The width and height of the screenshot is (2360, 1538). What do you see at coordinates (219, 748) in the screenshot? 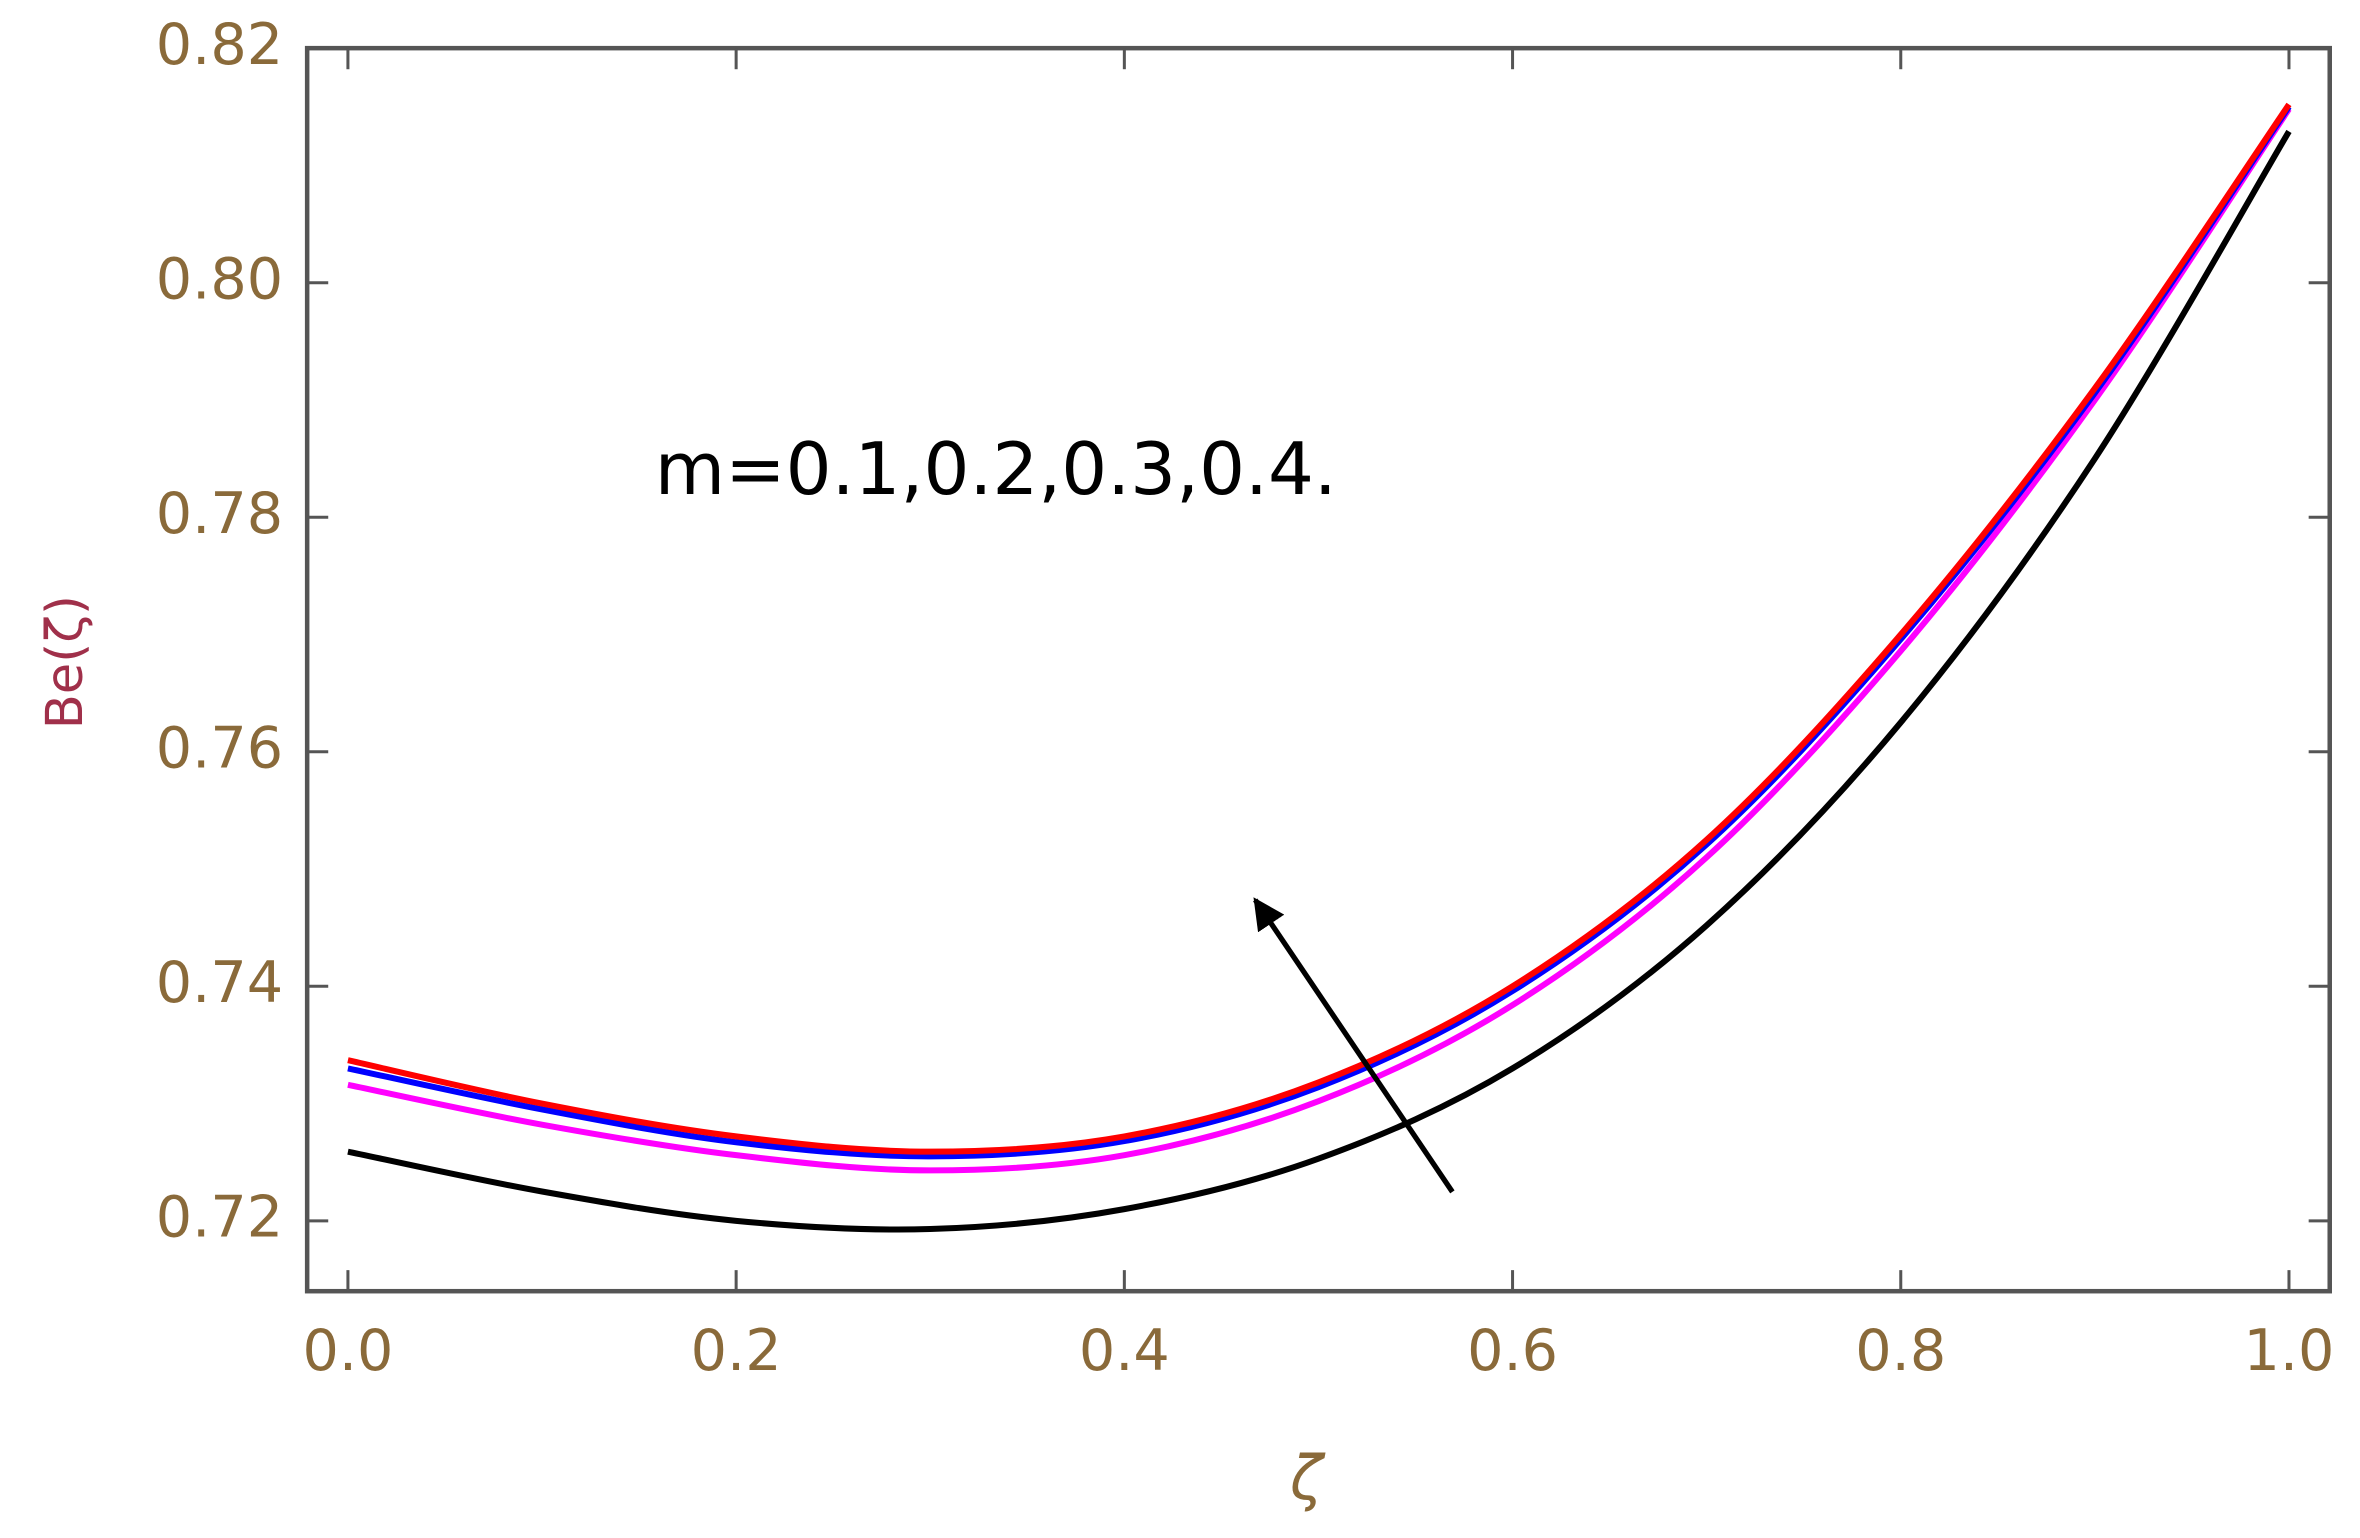
I see `y-tick-label: 0.76` at bounding box center [219, 748].